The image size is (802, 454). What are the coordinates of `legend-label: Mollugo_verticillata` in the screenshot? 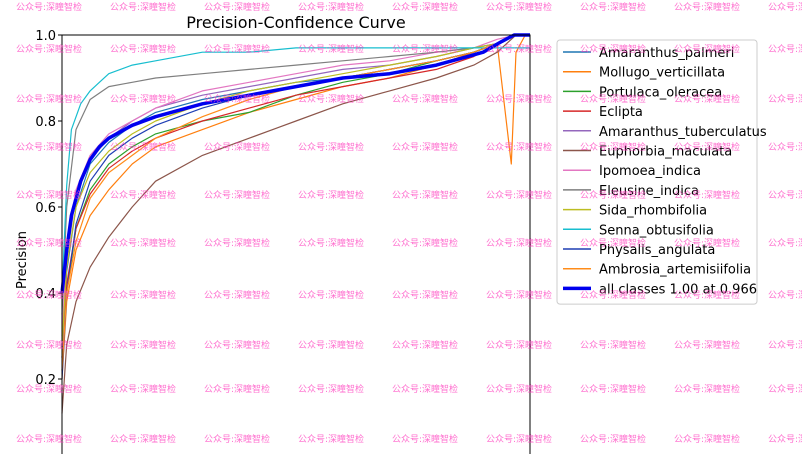 It's located at (662, 73).